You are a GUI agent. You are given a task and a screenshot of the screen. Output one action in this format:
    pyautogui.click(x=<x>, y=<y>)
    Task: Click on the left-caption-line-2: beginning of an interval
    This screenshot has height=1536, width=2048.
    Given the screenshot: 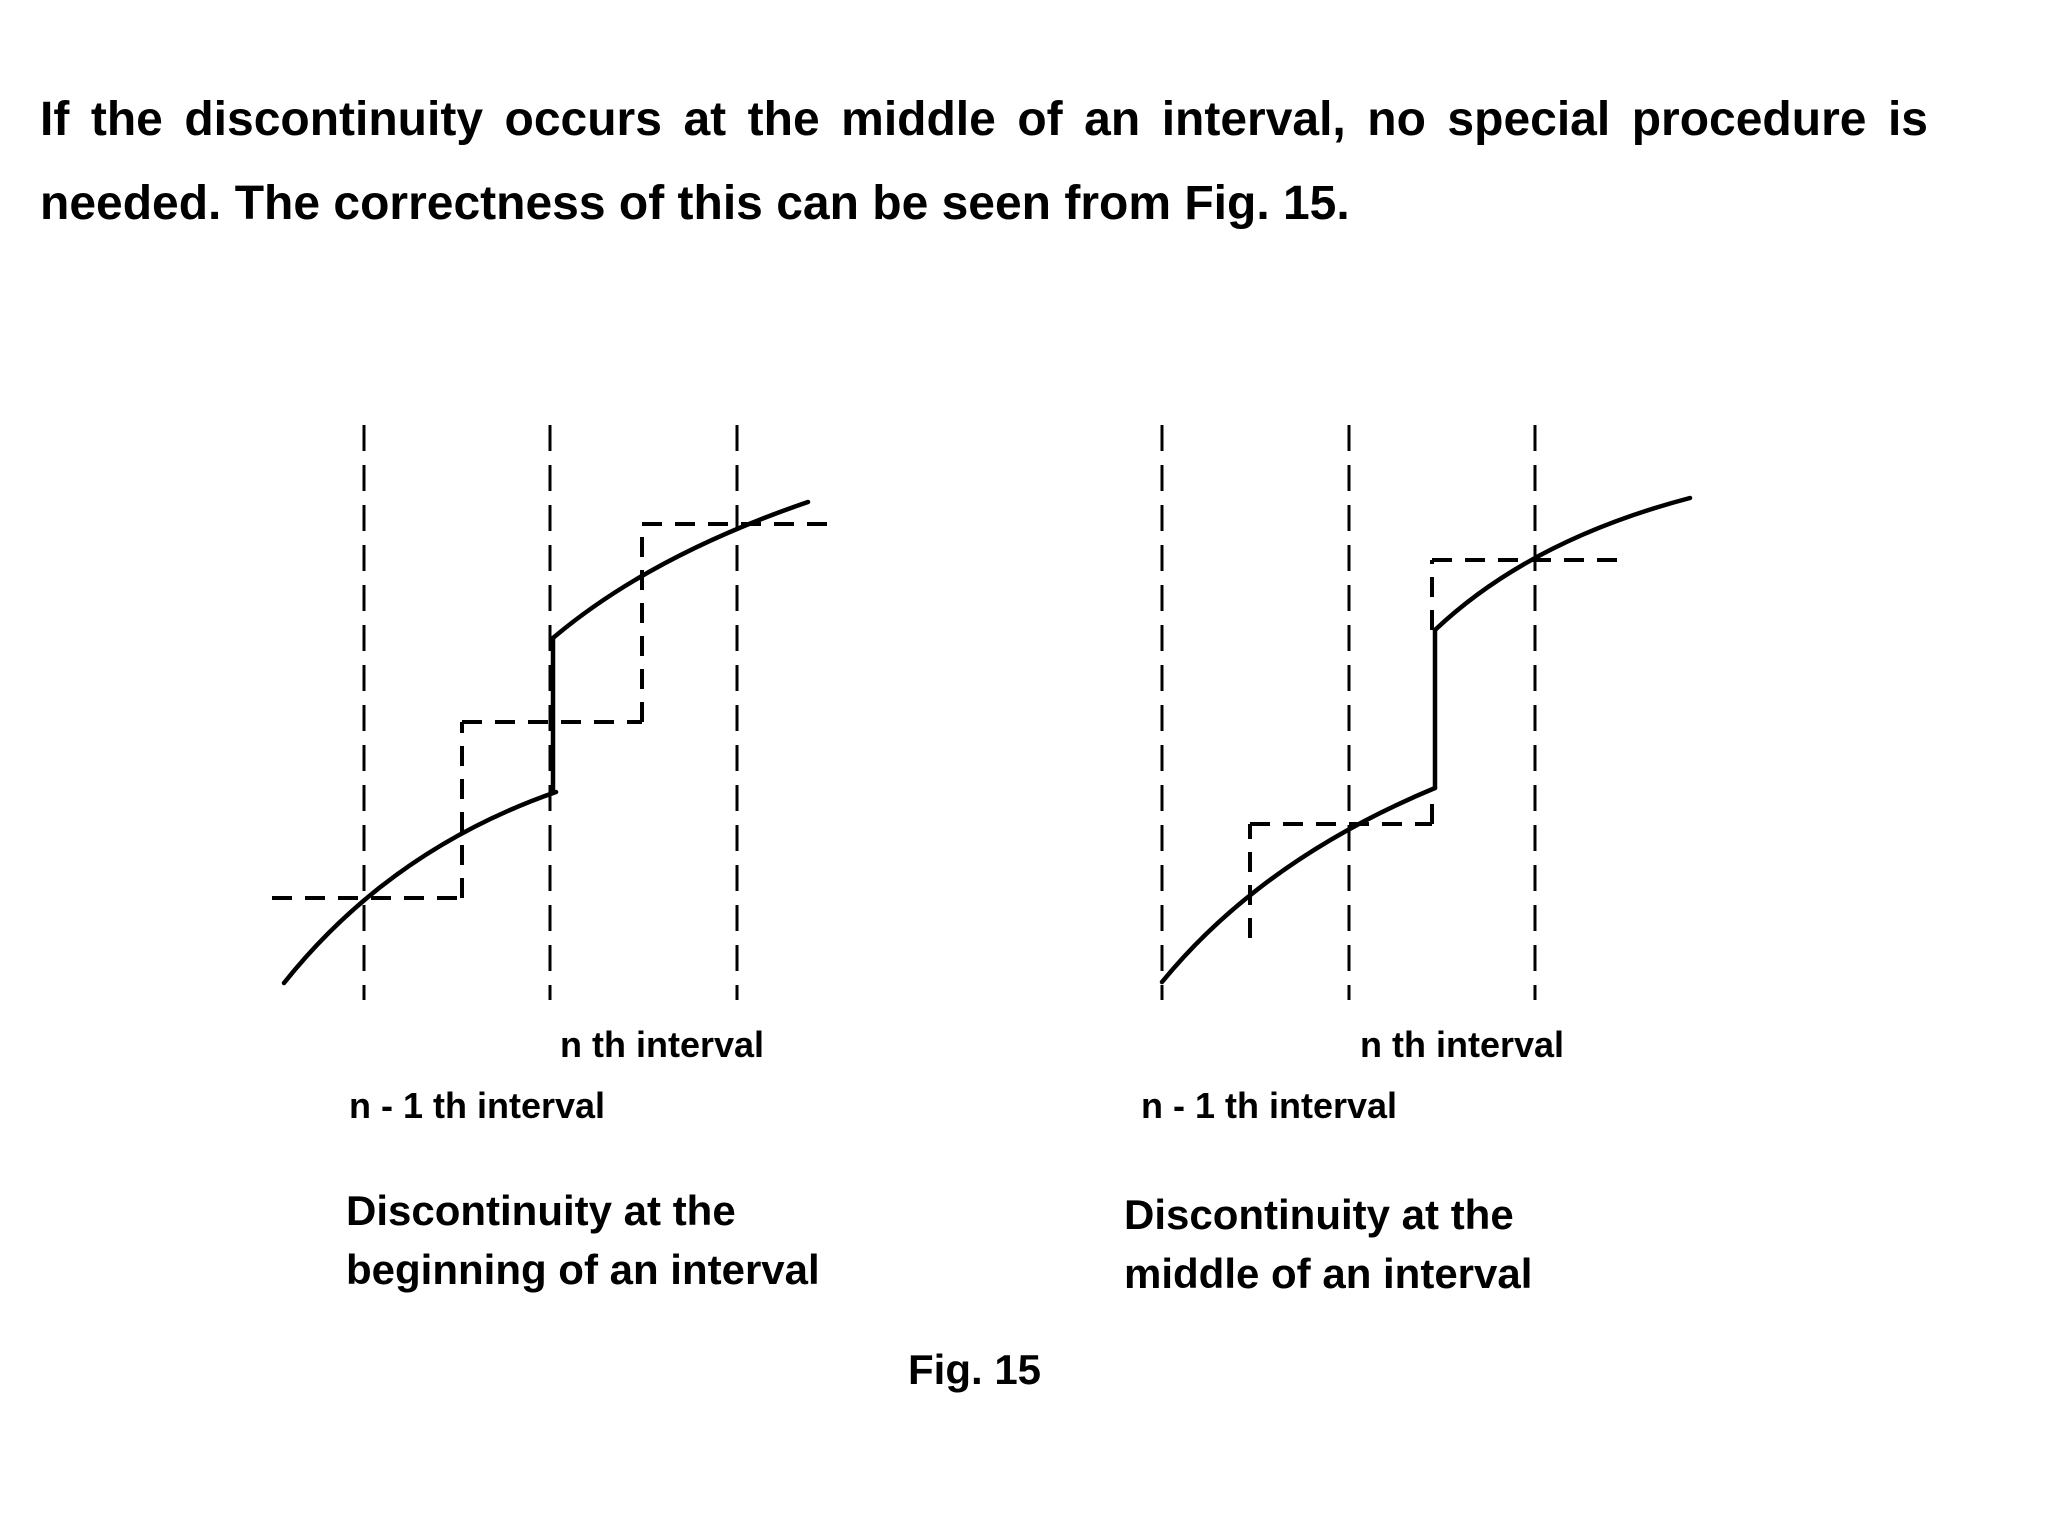 What is the action you would take?
    pyautogui.click(x=583, y=1269)
    